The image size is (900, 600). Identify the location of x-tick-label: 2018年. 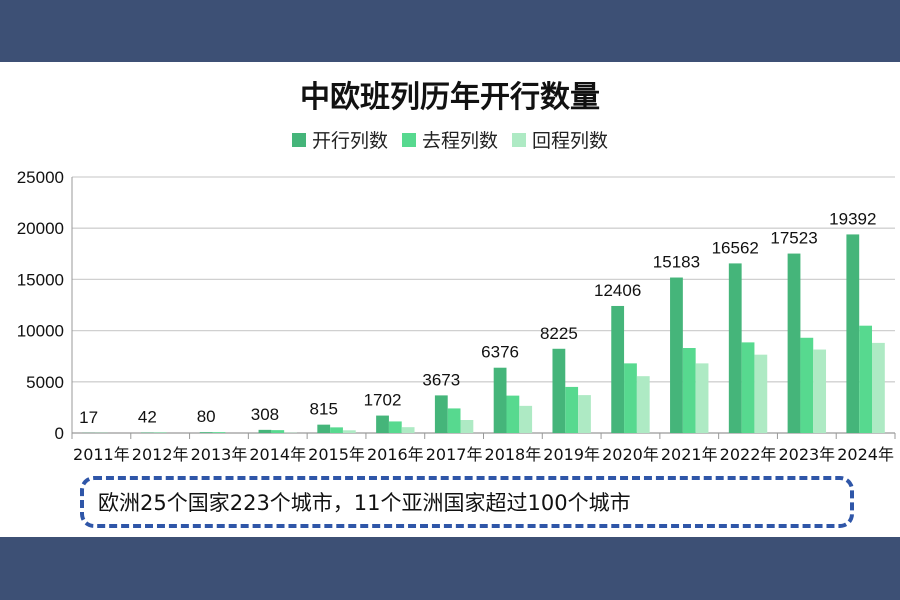
(513, 454).